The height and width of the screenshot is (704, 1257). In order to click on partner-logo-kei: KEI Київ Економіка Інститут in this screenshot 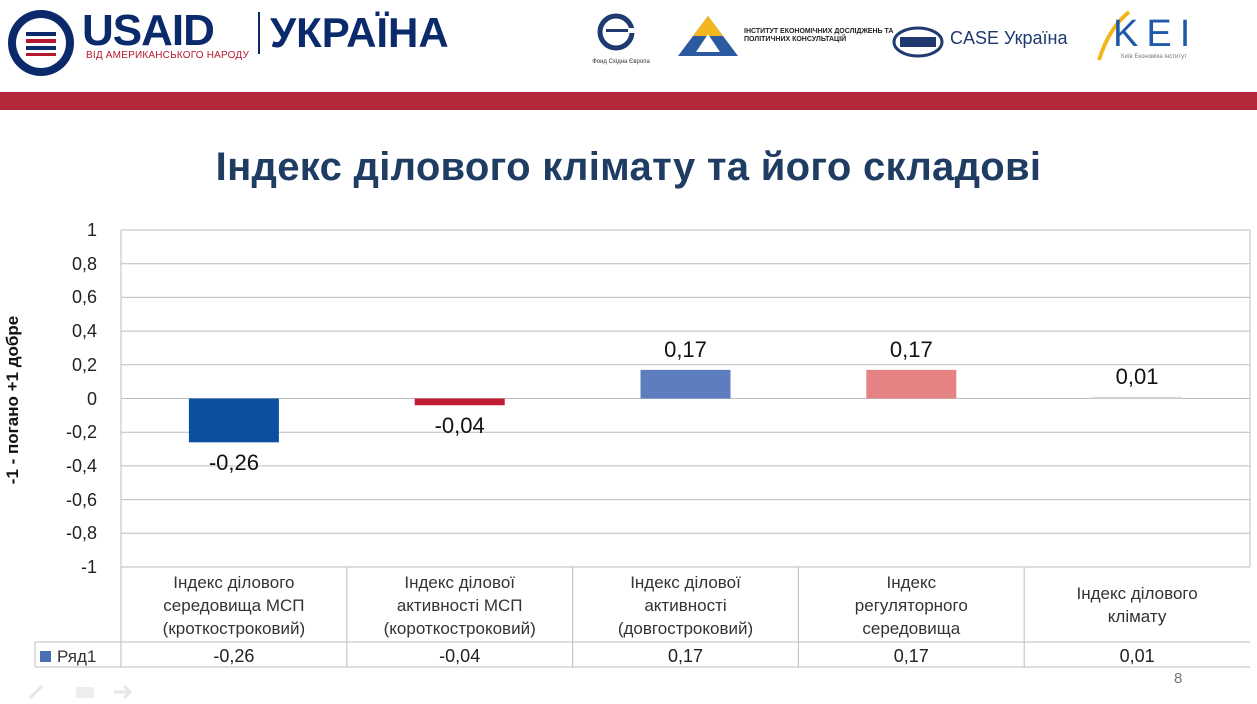, I will do `click(1160, 36)`.